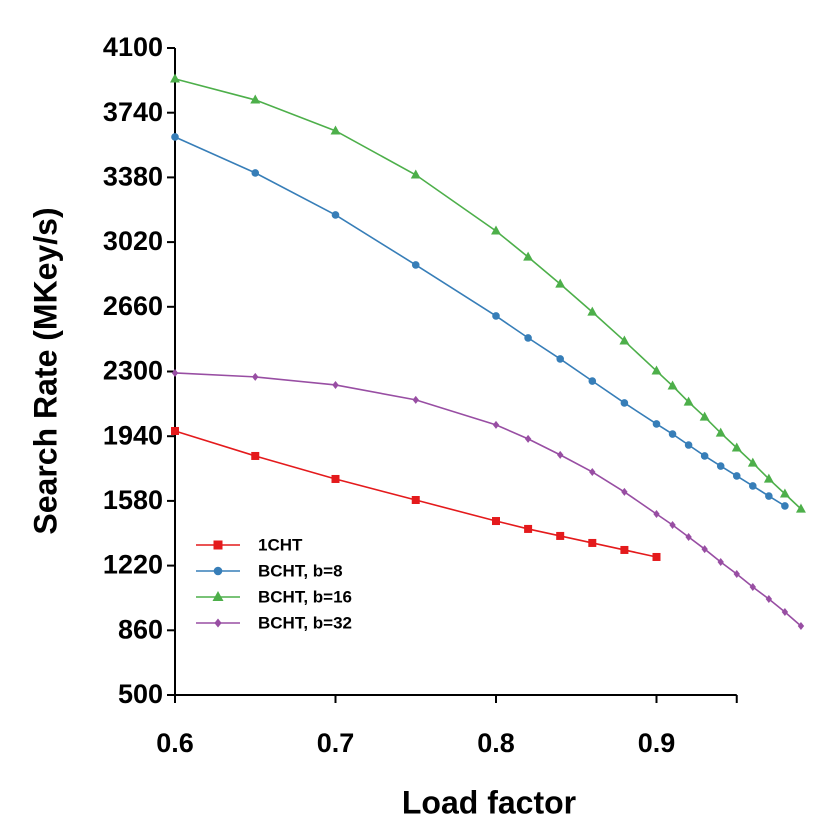 Image resolution: width=830 pixels, height=830 pixels. What do you see at coordinates (305, 622) in the screenshot?
I see `legend-label: BCHT, b=32` at bounding box center [305, 622].